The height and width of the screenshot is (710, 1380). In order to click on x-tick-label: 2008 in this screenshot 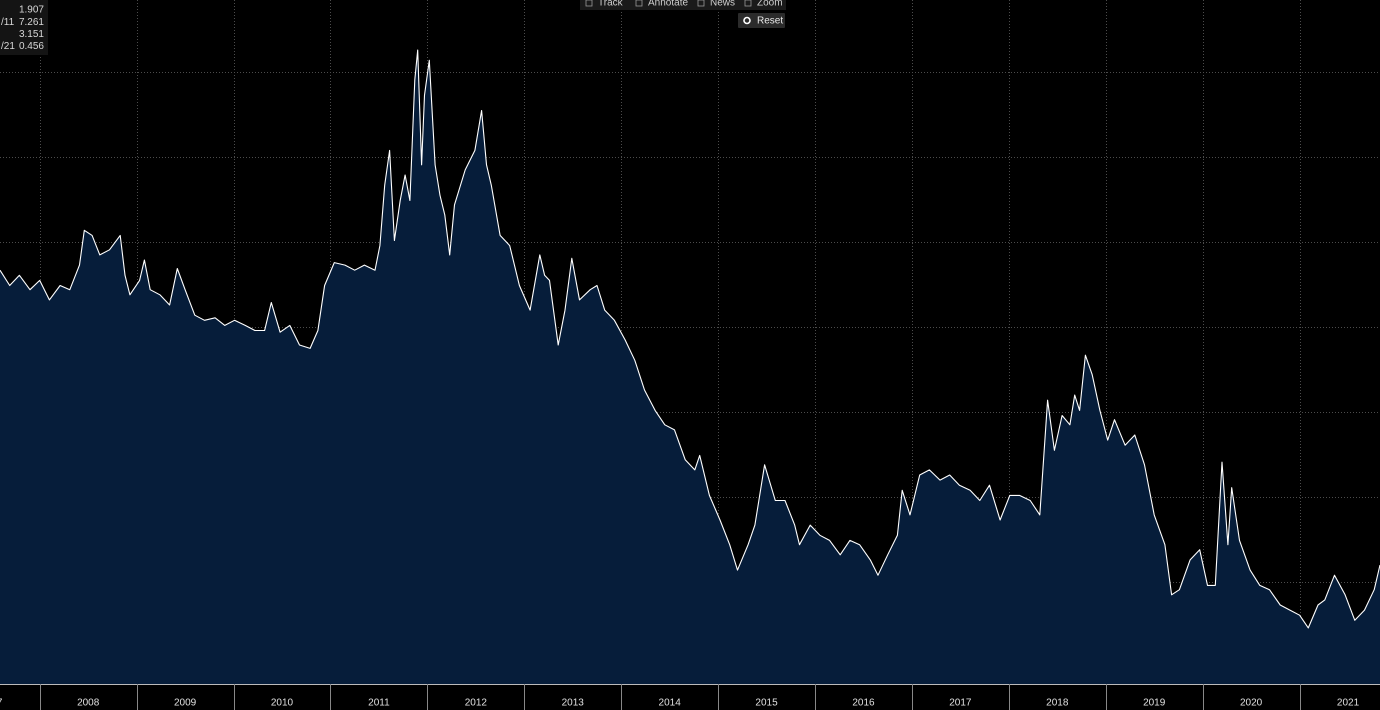, I will do `click(88, 703)`.